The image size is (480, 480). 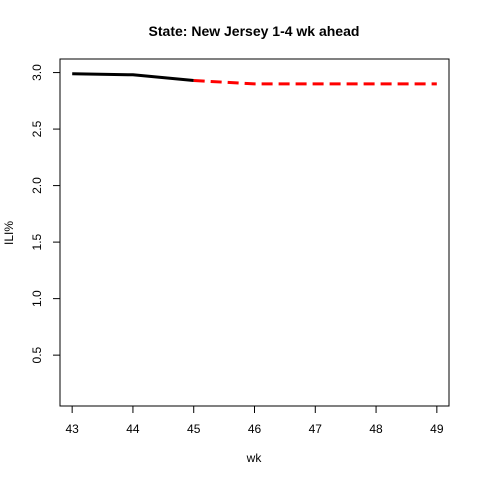 I want to click on y-tick-label: 3.0, so click(x=37, y=72).